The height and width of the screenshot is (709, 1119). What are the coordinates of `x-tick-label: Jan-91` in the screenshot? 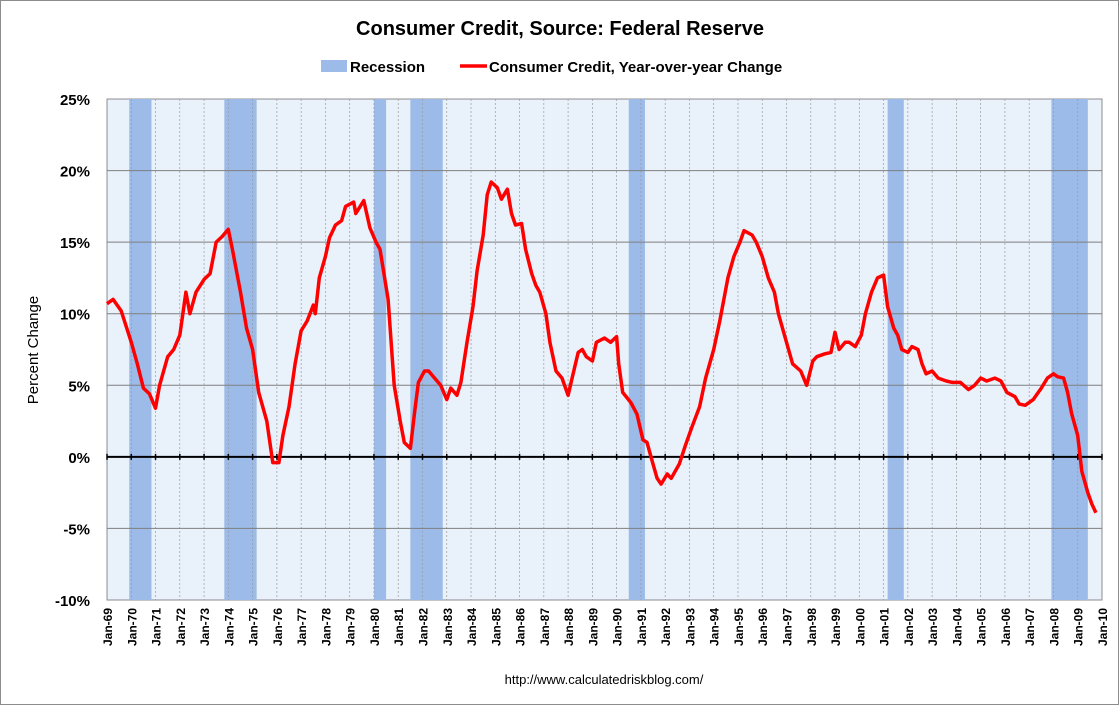 It's located at (642, 627).